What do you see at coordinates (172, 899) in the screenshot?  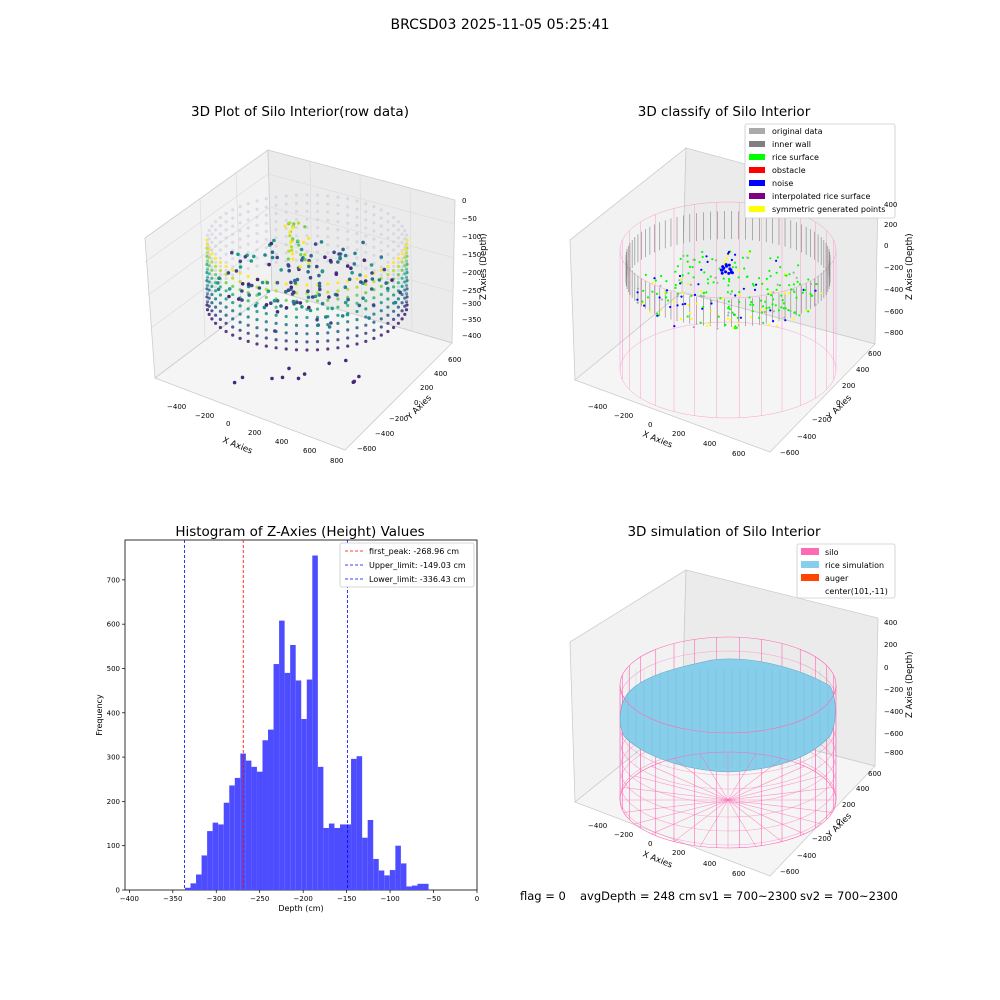 I see `histogram-x-tick-label: −350` at bounding box center [172, 899].